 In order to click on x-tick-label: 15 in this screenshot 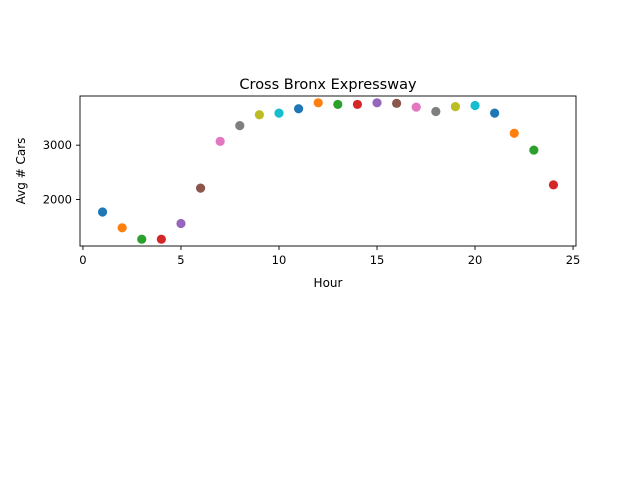, I will do `click(377, 260)`.